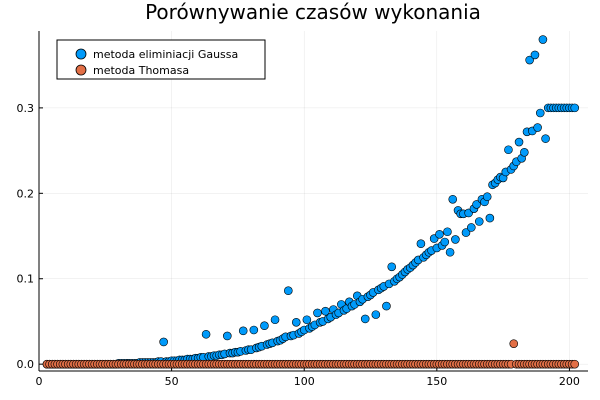  I want to click on y-tick-label: 0.3, so click(26, 108).